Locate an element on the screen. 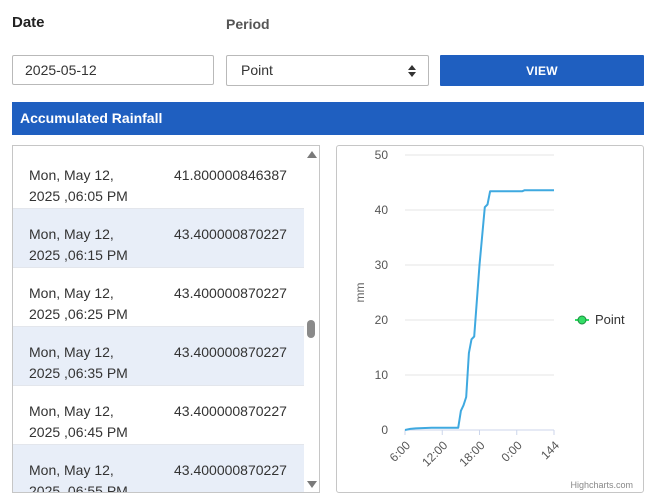 The image size is (657, 502). sort-arrows-icon is located at coordinates (412, 71).